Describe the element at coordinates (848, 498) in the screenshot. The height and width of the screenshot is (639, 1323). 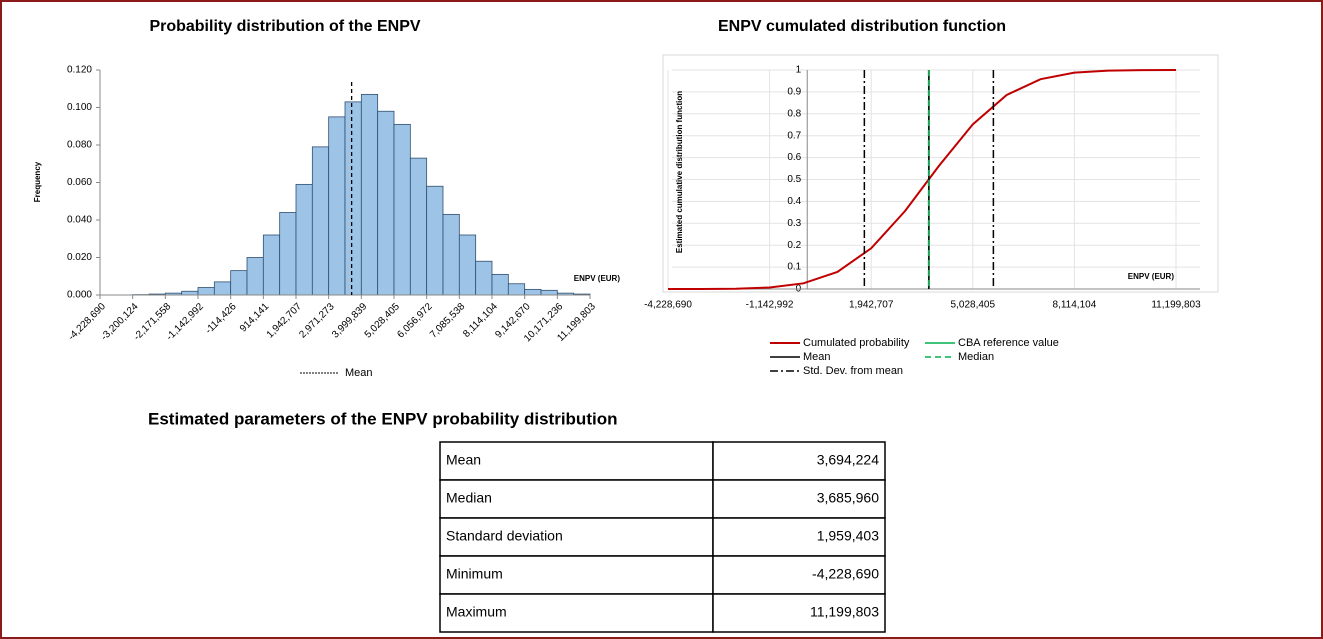
I see `row-value: 3,685,960` at that location.